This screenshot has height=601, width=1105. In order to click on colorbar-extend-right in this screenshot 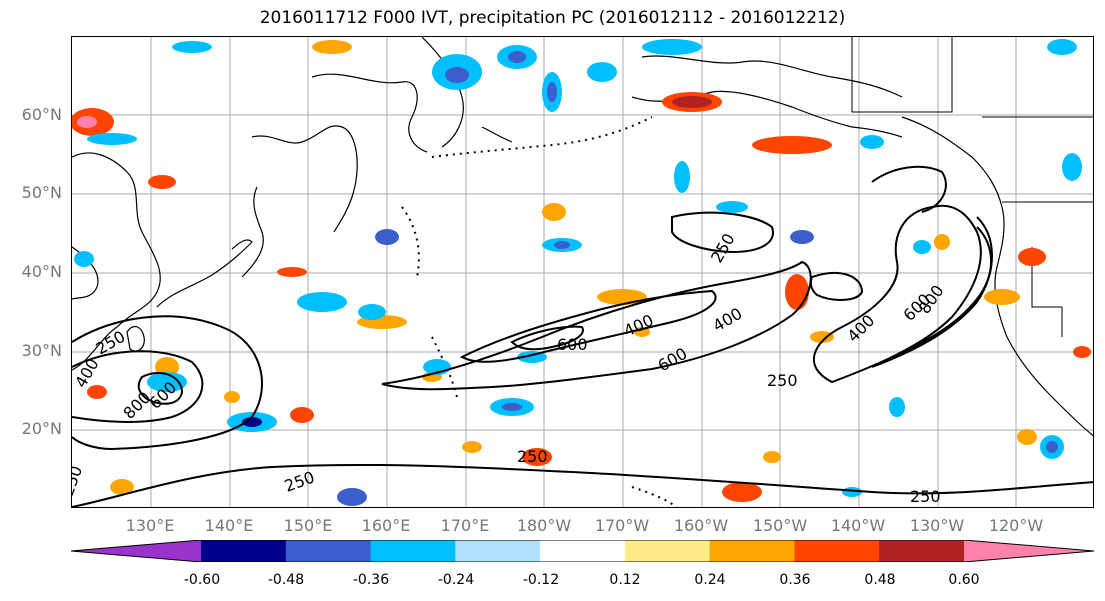, I will do `click(1029, 551)`.